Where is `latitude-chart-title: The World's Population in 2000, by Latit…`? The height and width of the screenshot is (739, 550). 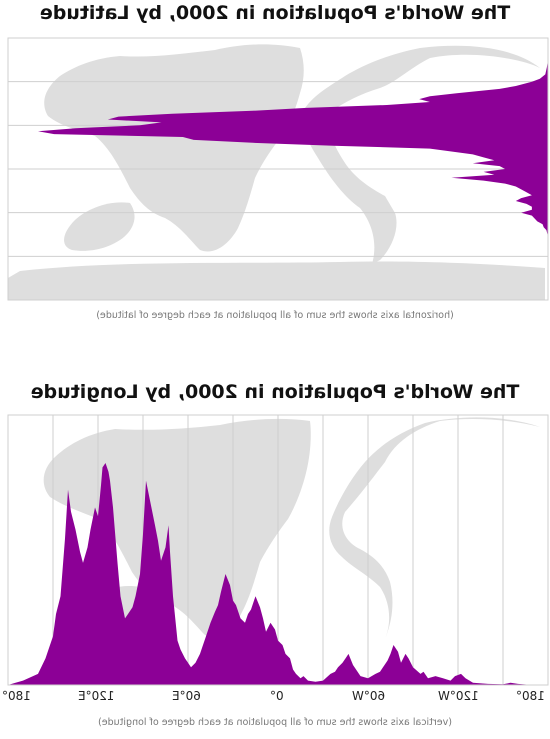
latitude-chart-title: The World's Population in 2000, by Latit… is located at coordinates (275, 13).